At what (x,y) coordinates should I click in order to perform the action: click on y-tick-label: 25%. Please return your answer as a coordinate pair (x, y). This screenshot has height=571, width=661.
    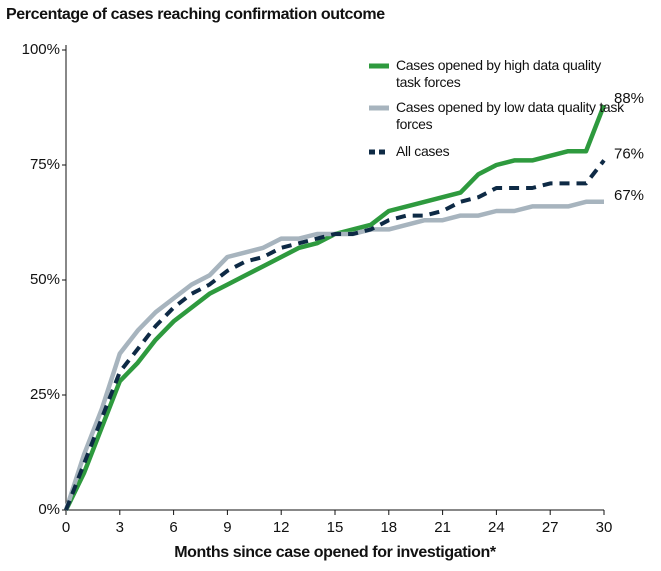
    Looking at the image, I should click on (45, 394).